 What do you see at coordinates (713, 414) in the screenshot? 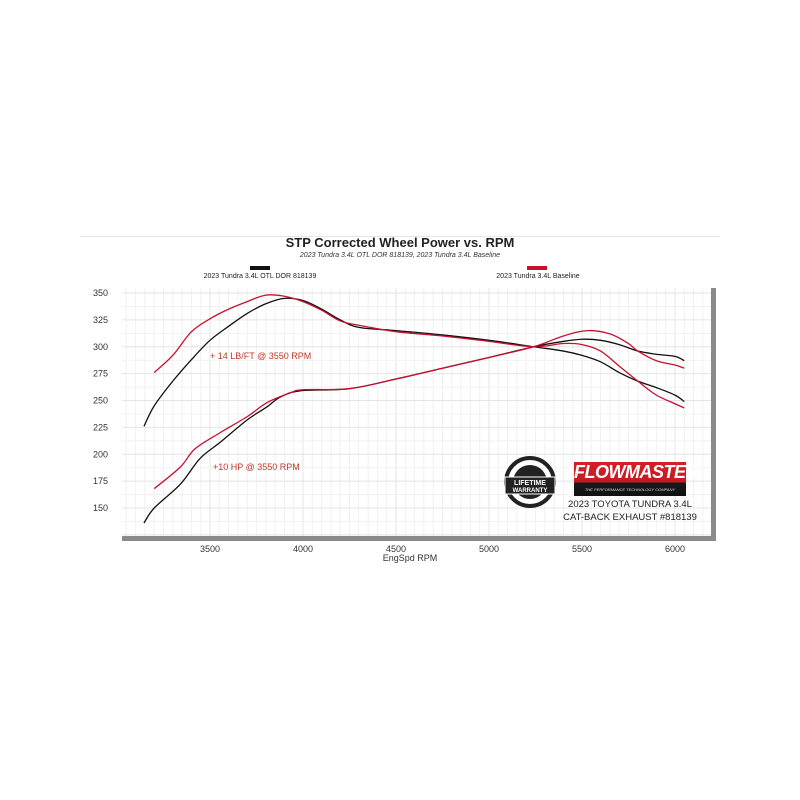
I see `plot-right-border` at bounding box center [713, 414].